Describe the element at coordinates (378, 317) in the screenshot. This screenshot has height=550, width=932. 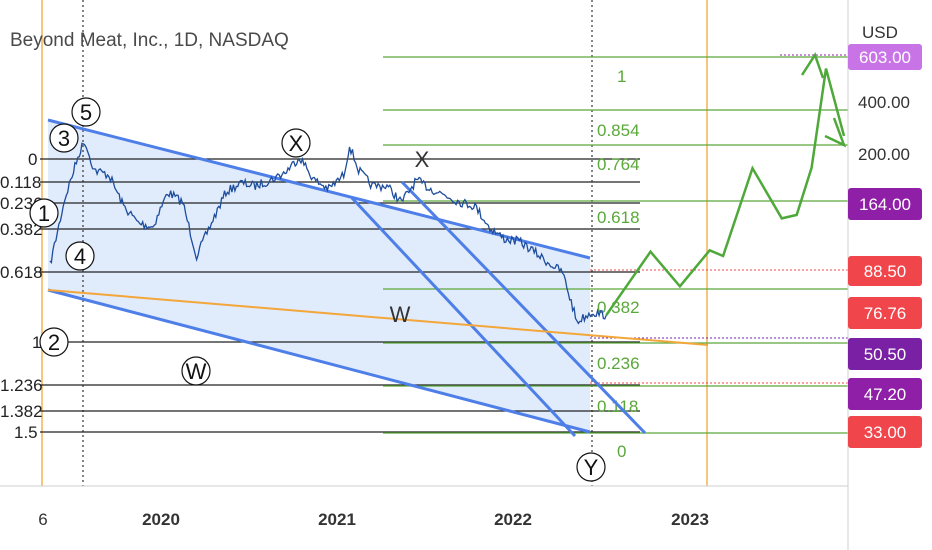
I see `orange-trend-line` at that location.